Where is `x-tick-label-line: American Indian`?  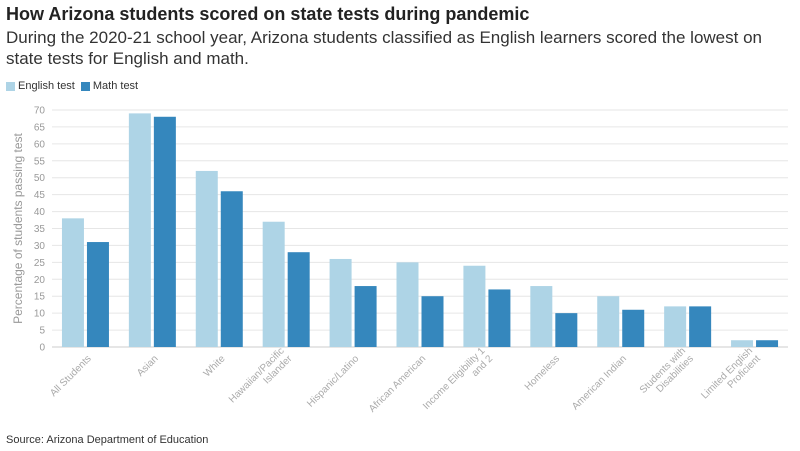 x-tick-label-line: American Indian is located at coordinates (599, 382).